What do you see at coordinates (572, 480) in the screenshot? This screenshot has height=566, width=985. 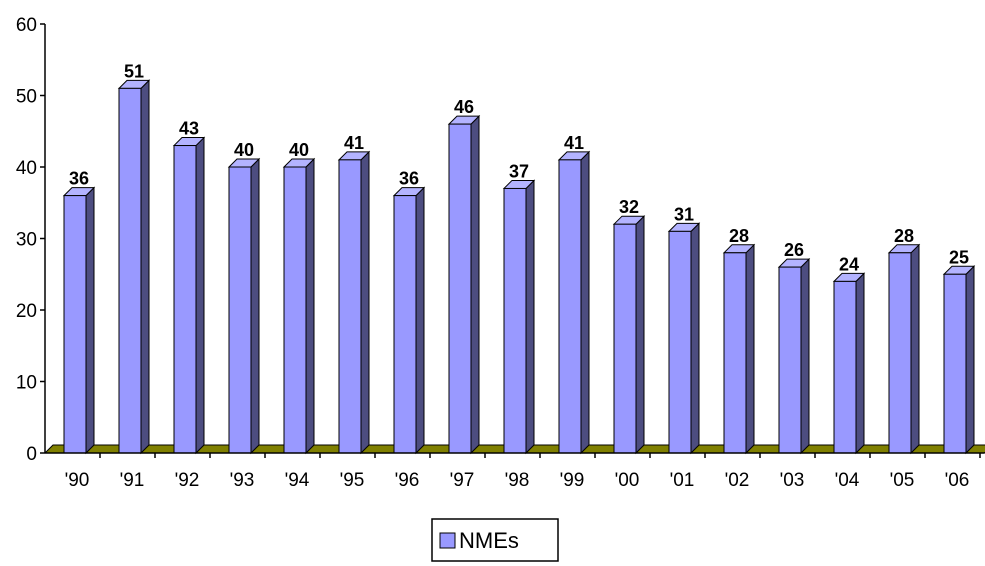 I see `x-tick-label: '99` at bounding box center [572, 480].